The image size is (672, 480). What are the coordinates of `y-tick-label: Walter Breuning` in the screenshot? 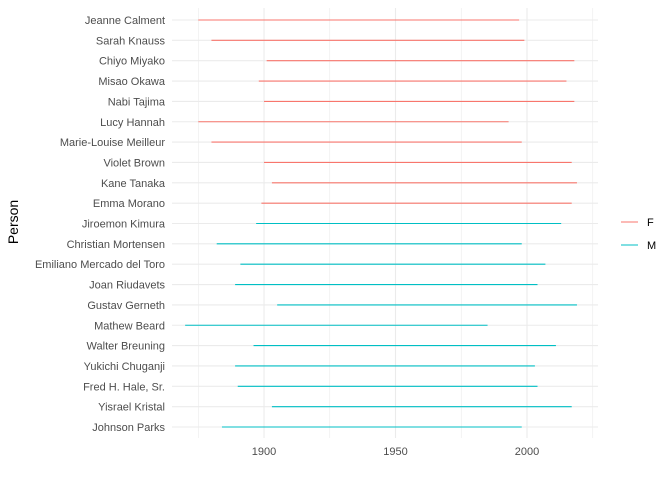 It's located at (126, 347).